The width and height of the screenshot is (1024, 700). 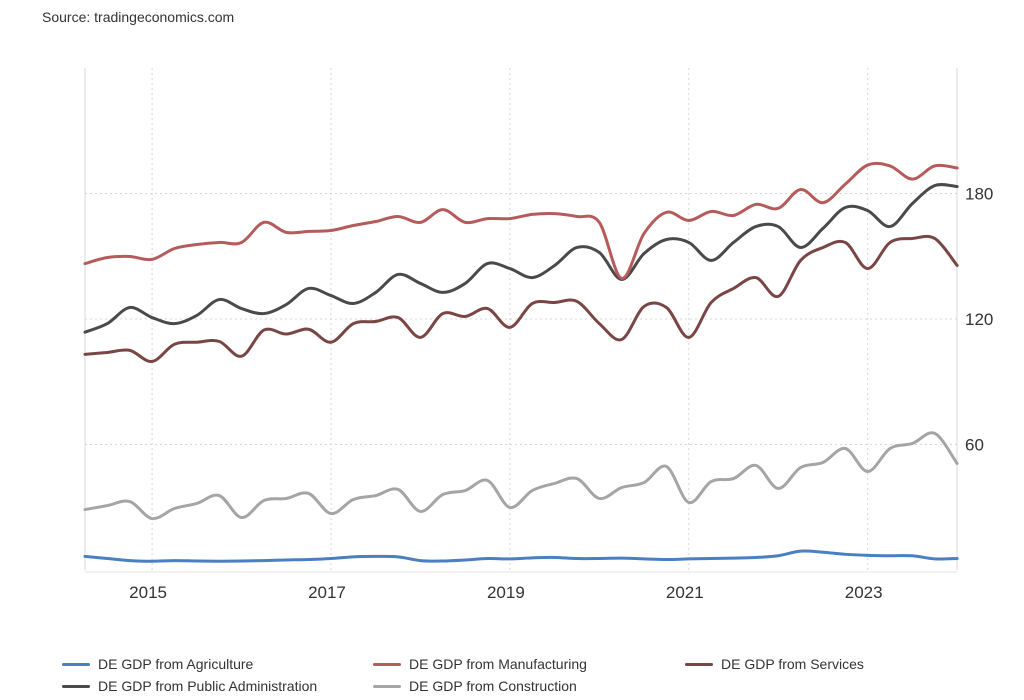 I want to click on x-tick-label: 2015, so click(x=148, y=592).